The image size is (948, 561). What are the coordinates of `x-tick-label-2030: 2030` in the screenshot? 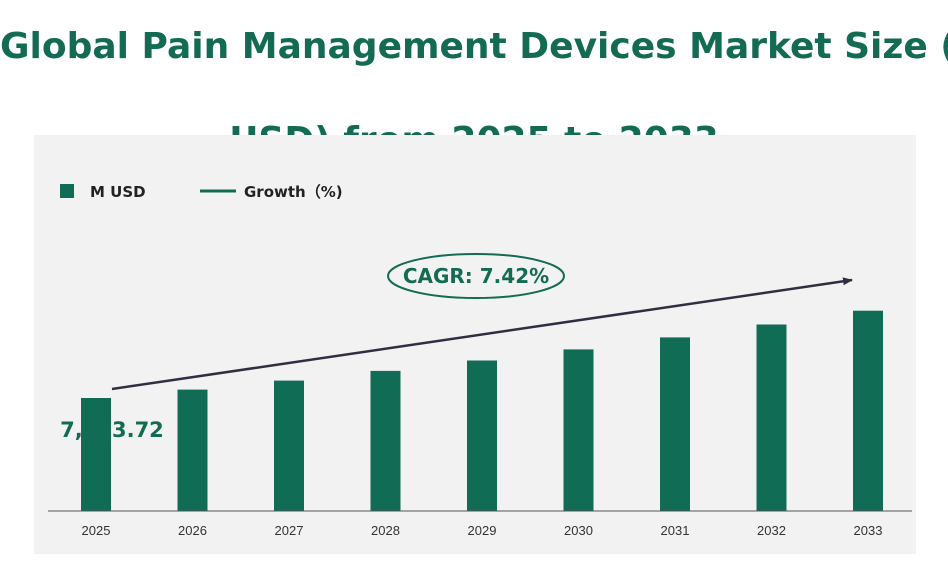 It's located at (578, 530).